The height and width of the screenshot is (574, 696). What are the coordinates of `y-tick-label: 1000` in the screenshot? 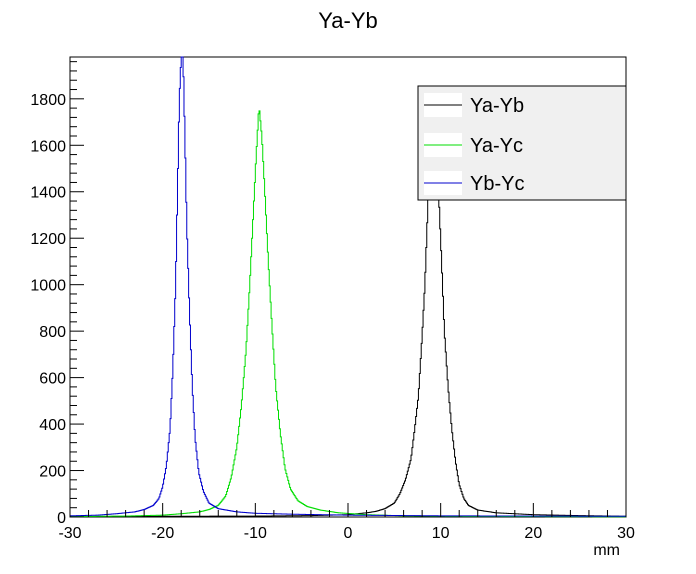 It's located at (48, 286).